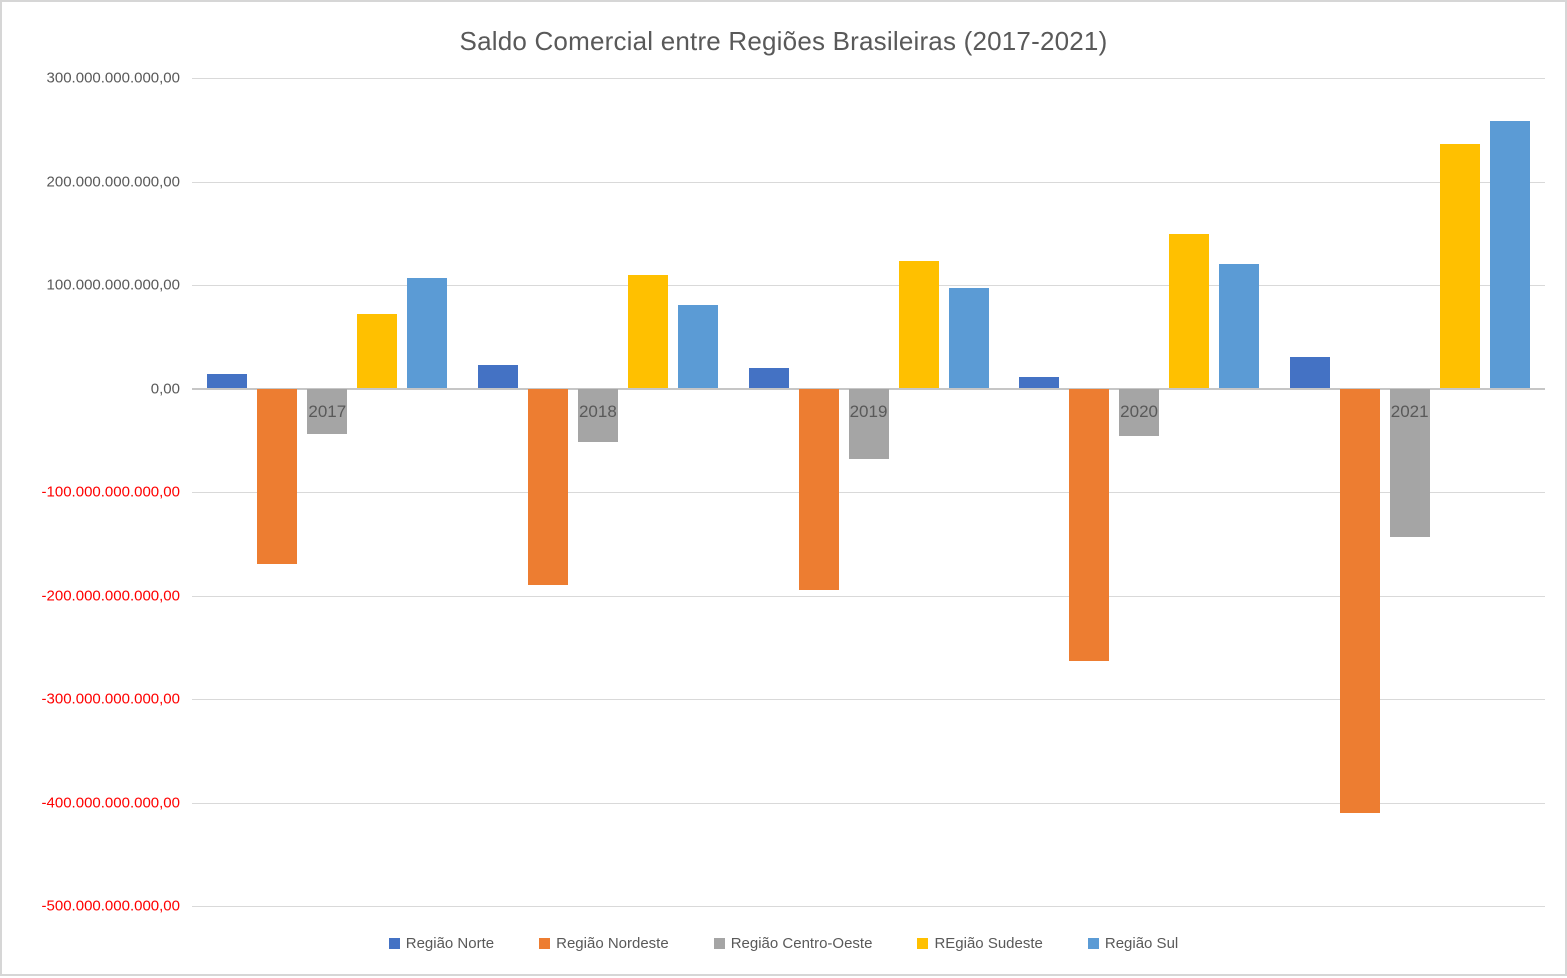 The height and width of the screenshot is (978, 1567). Describe the element at coordinates (1409, 411) in the screenshot. I see `x-axis-category-label: 2021` at that location.